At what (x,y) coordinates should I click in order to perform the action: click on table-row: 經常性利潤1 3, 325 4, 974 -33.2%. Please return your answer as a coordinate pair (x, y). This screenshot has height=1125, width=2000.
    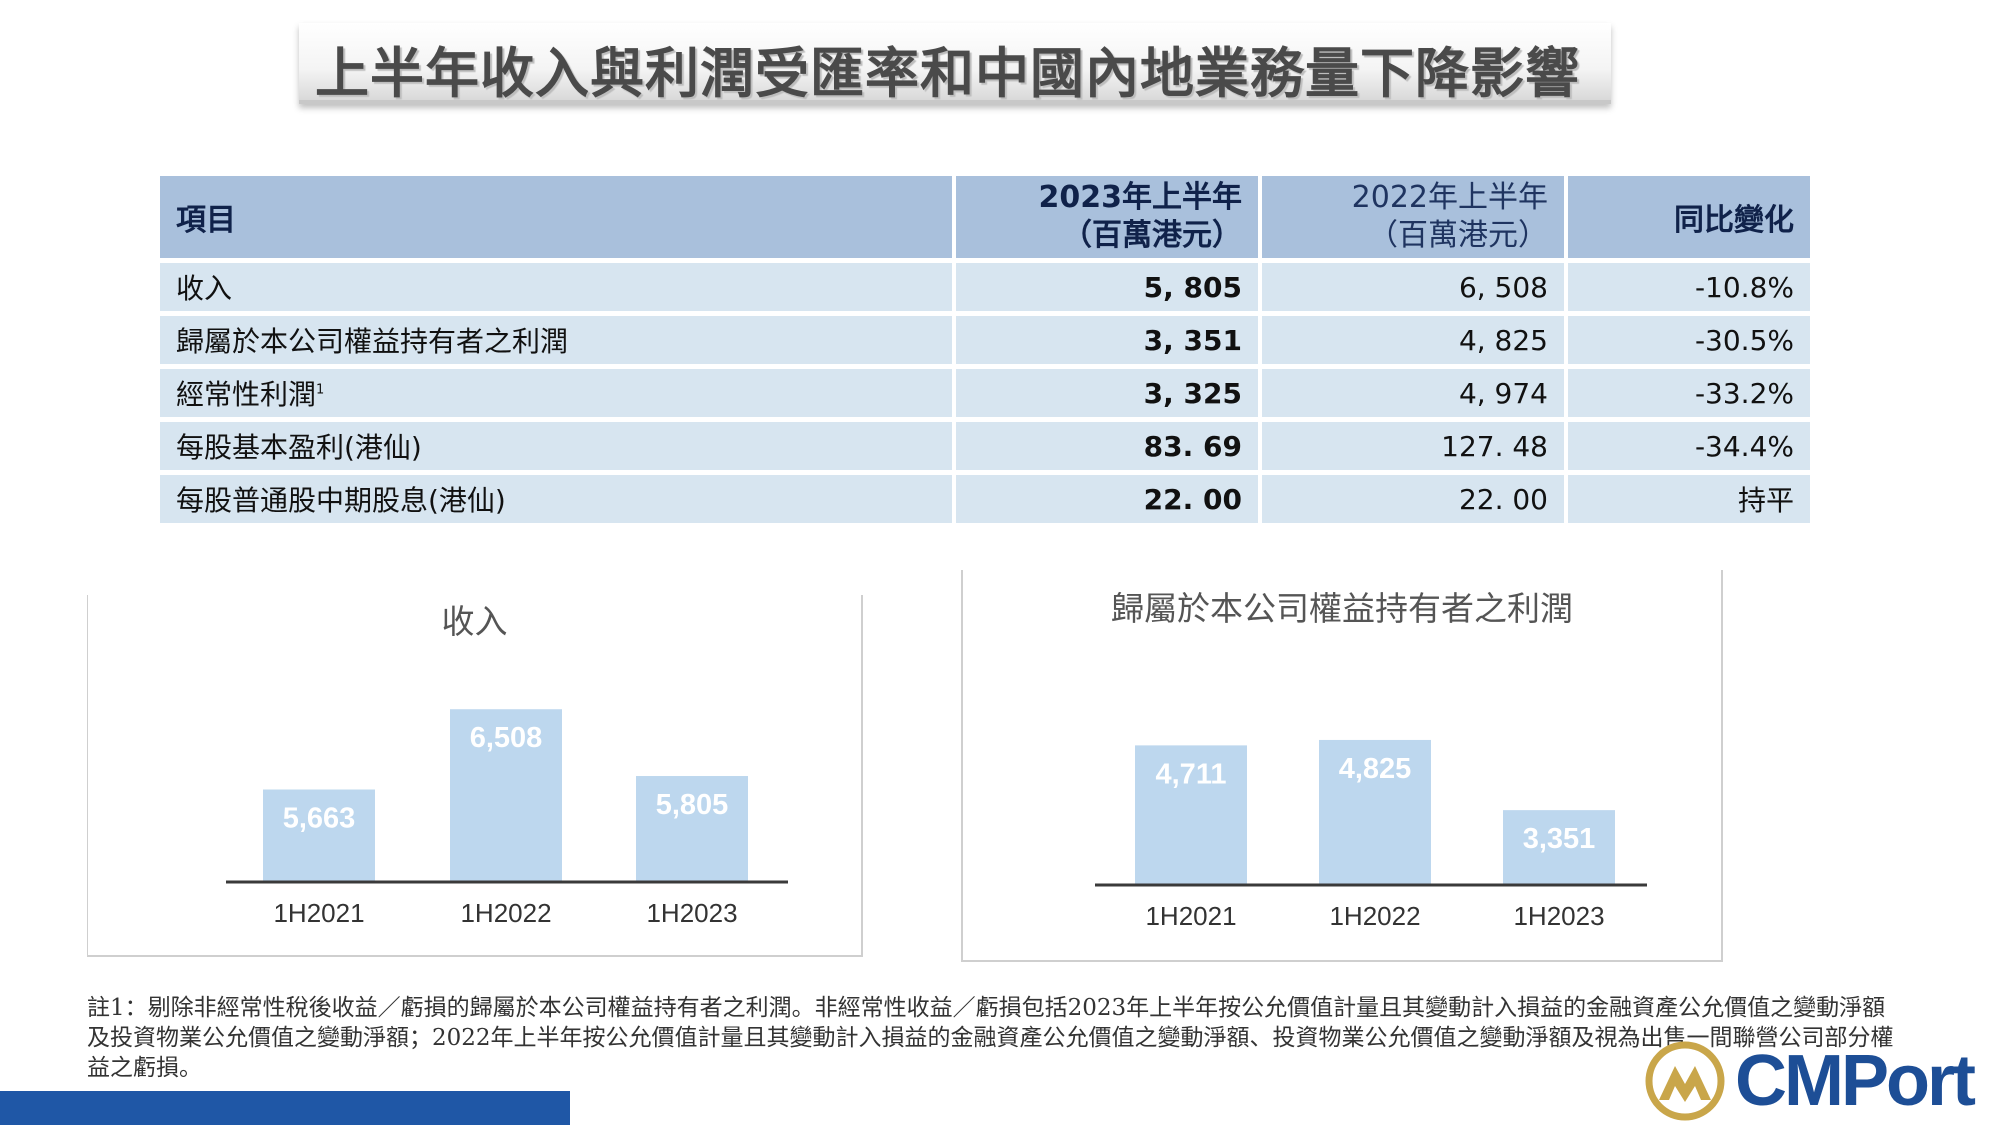
    Looking at the image, I should click on (985, 390).